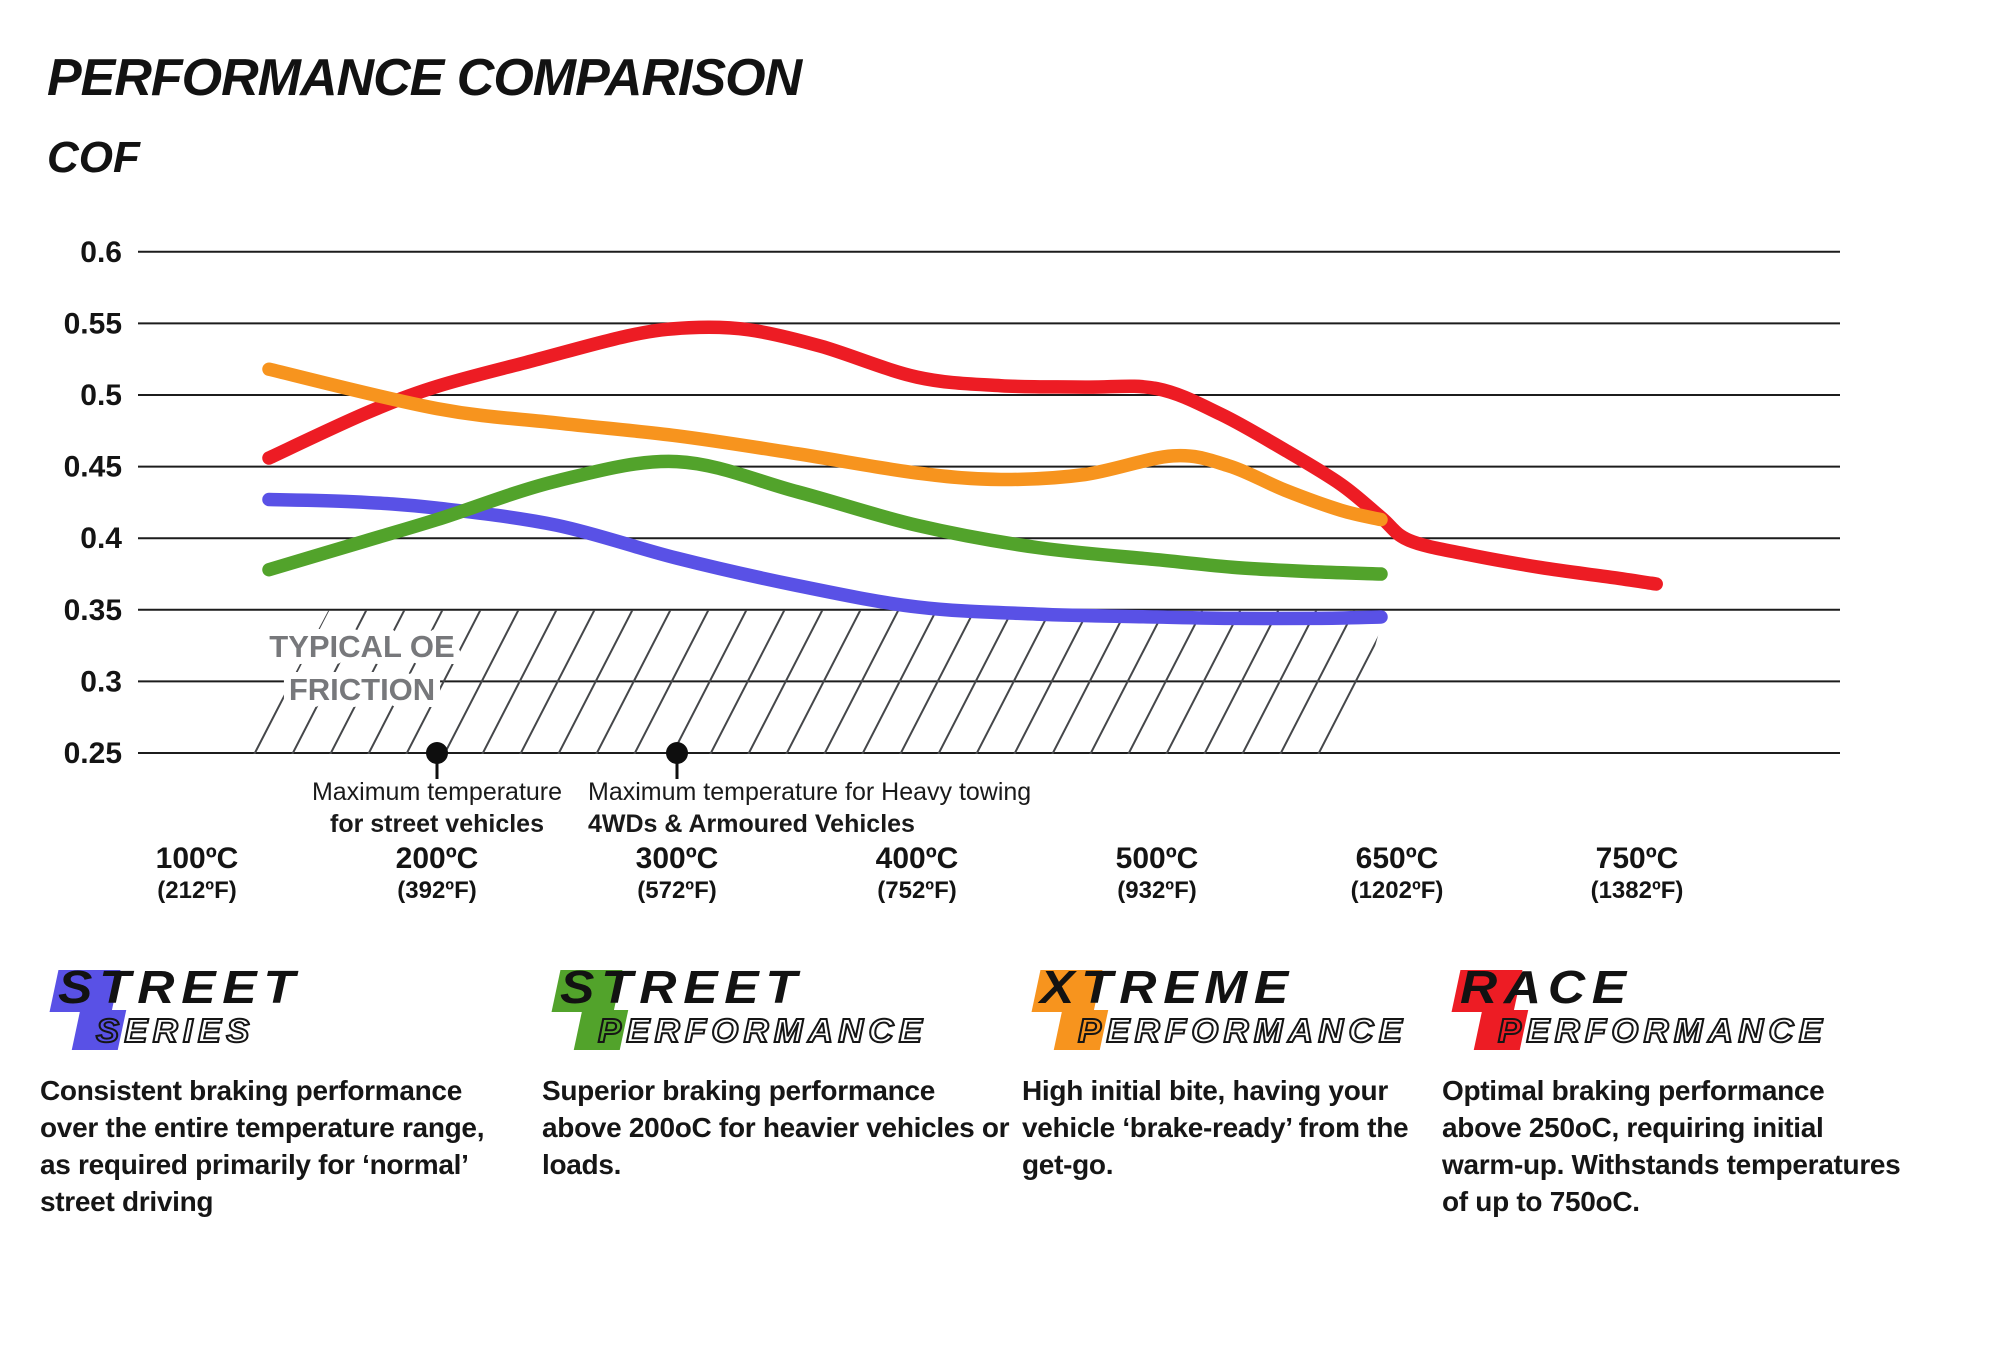  Describe the element at coordinates (437, 824) in the screenshot. I see `annotation-text-line2: for street vehicles` at that location.